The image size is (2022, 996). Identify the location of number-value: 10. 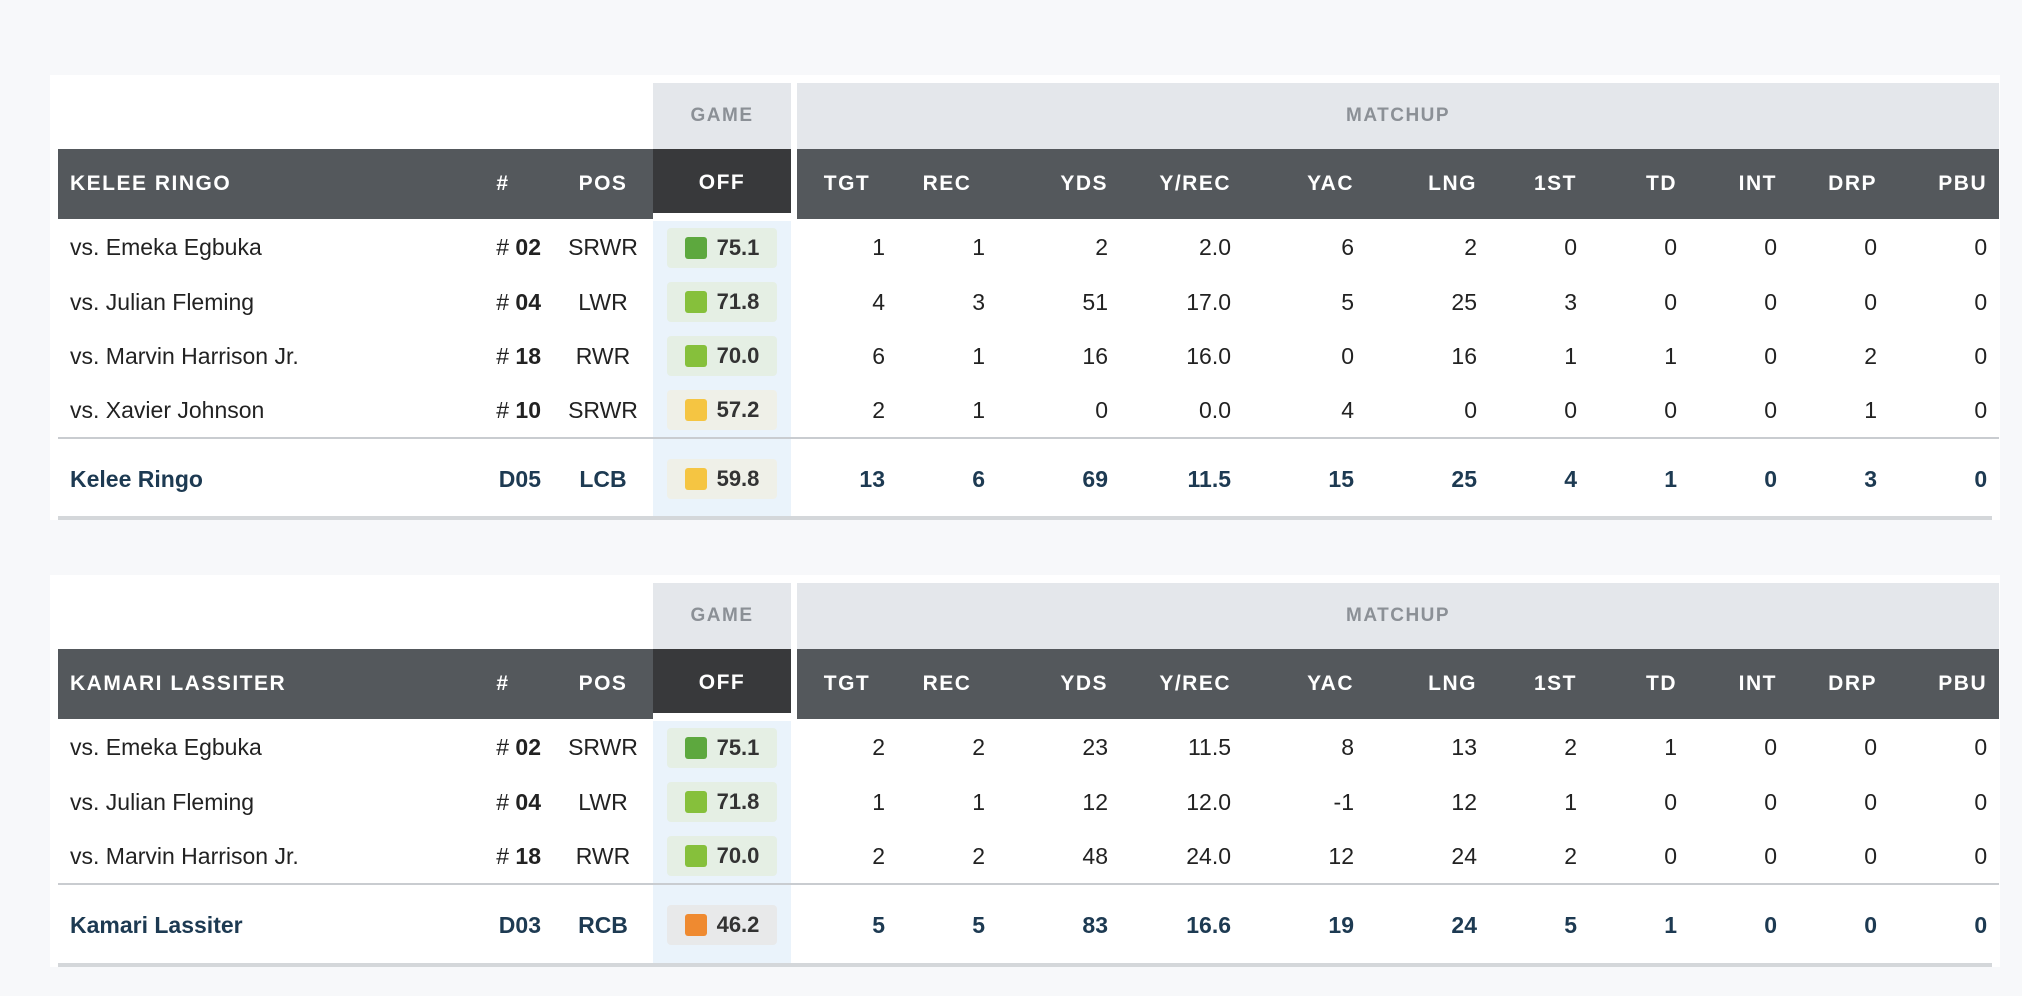
(528, 409).